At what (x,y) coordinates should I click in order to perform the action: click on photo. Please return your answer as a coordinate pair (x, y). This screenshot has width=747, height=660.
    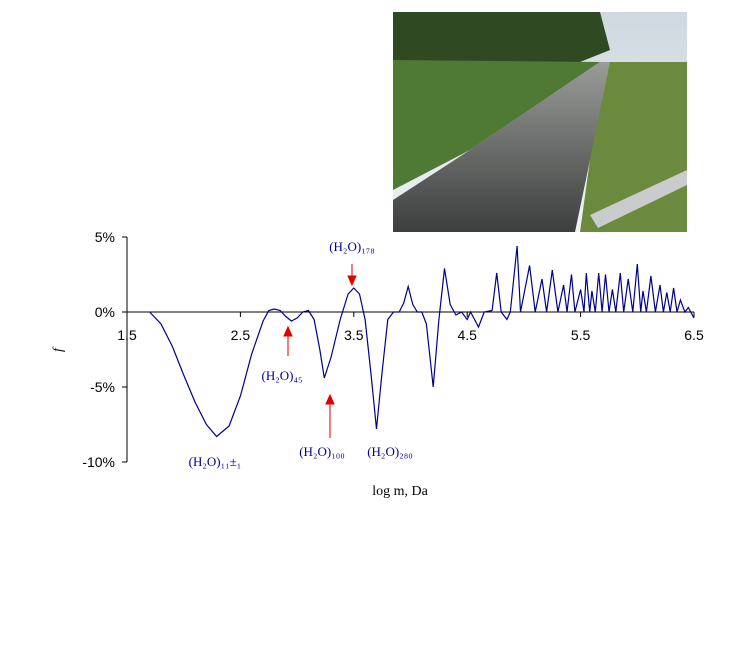
    Looking at the image, I should click on (540, 122).